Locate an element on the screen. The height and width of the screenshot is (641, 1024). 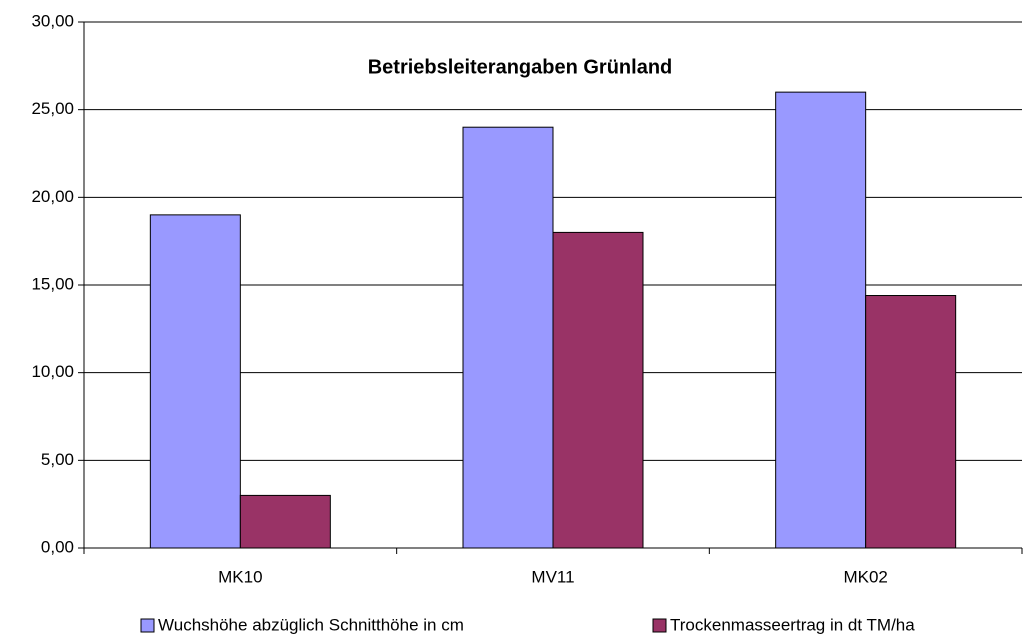
legend-label: Trockenmasseertrag in dt TM/ha is located at coordinates (792, 624).